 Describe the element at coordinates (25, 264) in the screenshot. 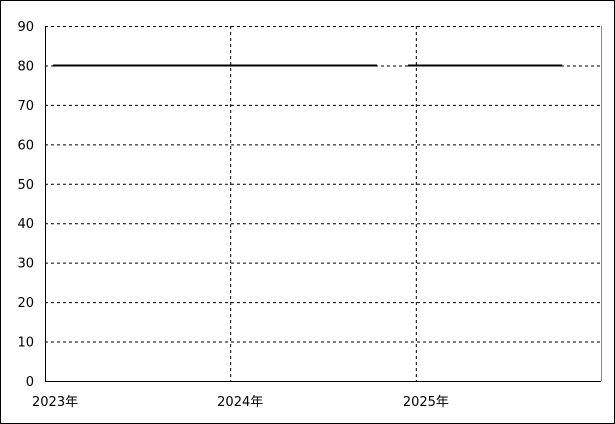

I see `y-tick-label: 30` at that location.